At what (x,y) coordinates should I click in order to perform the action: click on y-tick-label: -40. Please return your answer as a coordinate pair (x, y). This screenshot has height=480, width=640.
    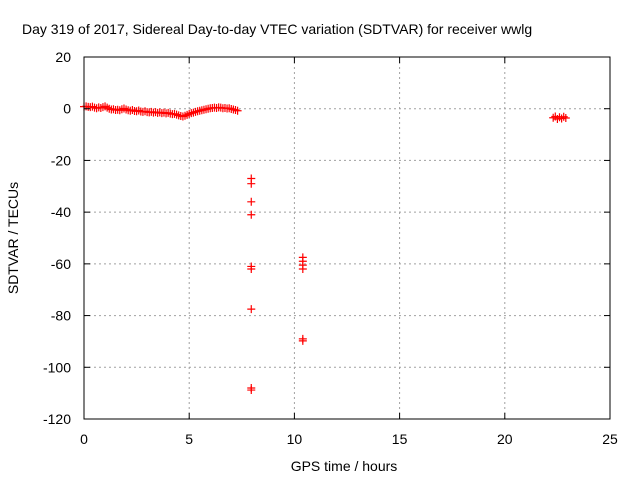
    Looking at the image, I should click on (61, 212).